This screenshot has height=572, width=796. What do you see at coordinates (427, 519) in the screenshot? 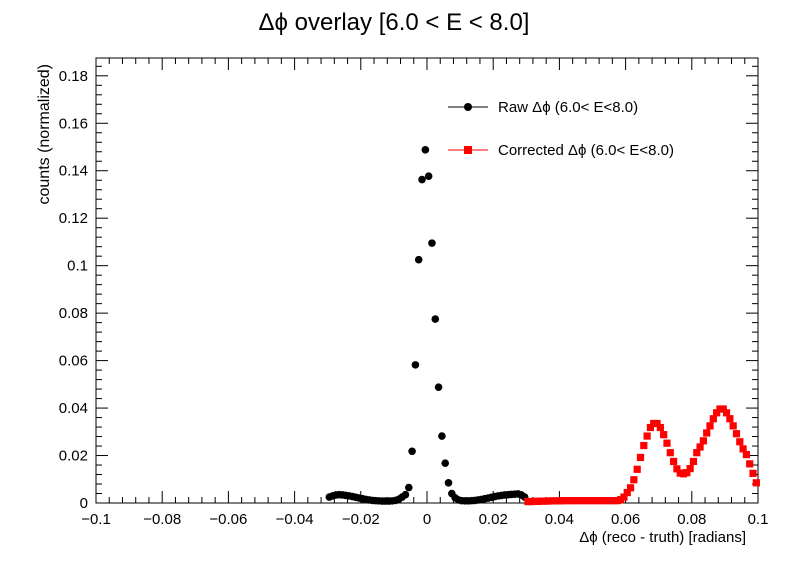
I see `x-tick-label: 0` at bounding box center [427, 519].